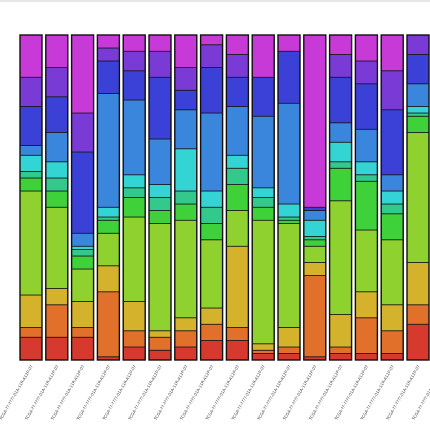  What do you see at coordinates (31, 197) in the screenshot?
I see `bar-1-outline` at bounding box center [31, 197].